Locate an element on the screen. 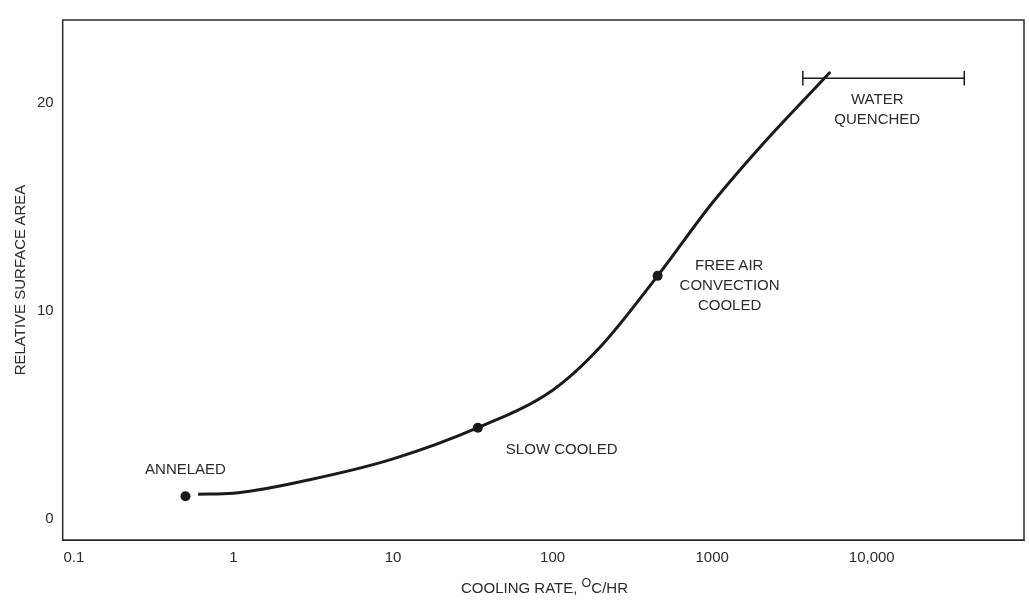 Image resolution: width=1029 pixels, height=610 pixels. annotation: ANNELAED is located at coordinates (186, 469).